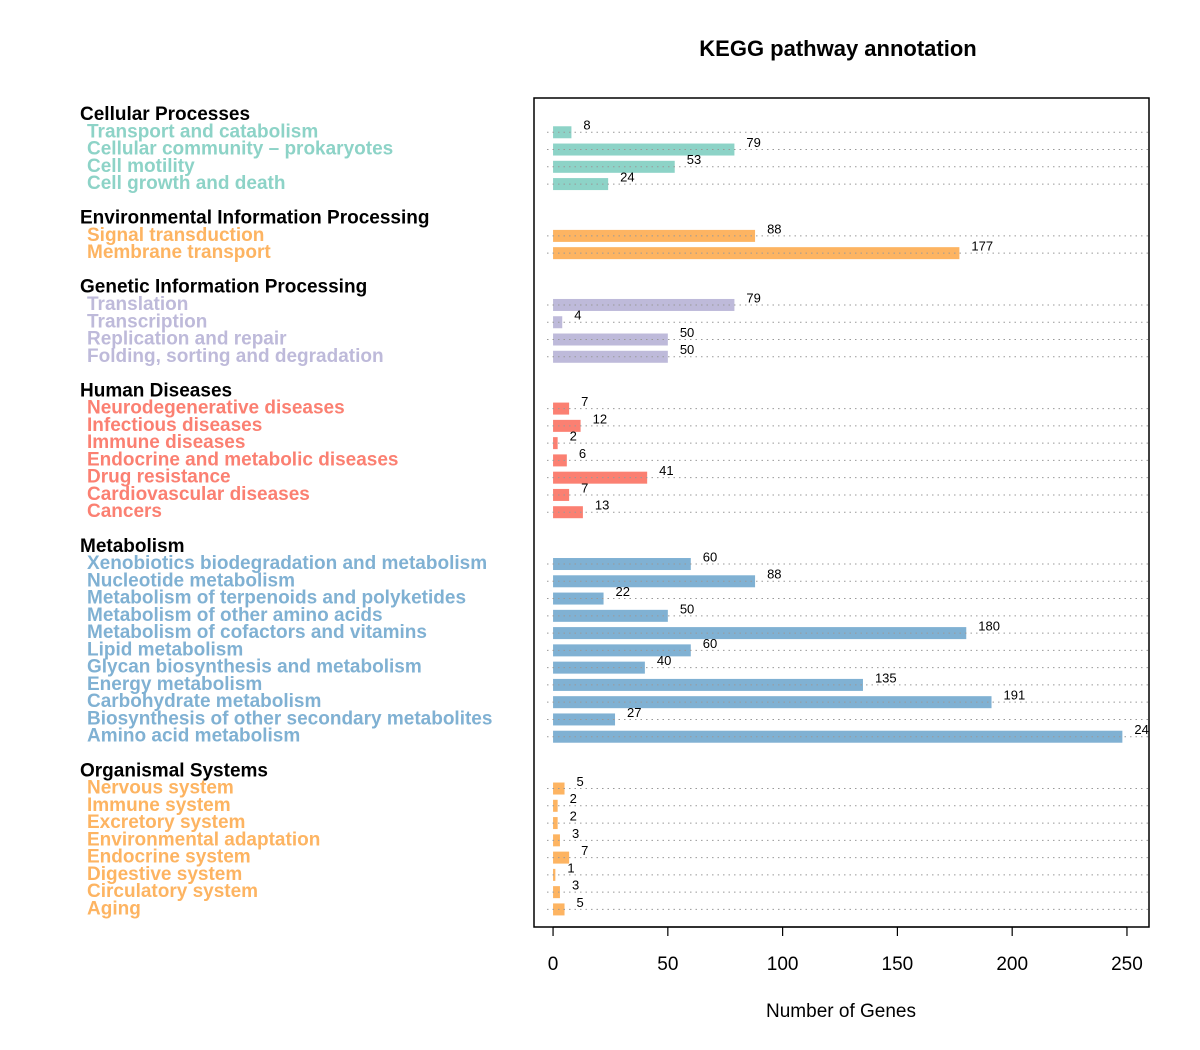  I want to click on category-label: Cell motility, so click(141, 166).